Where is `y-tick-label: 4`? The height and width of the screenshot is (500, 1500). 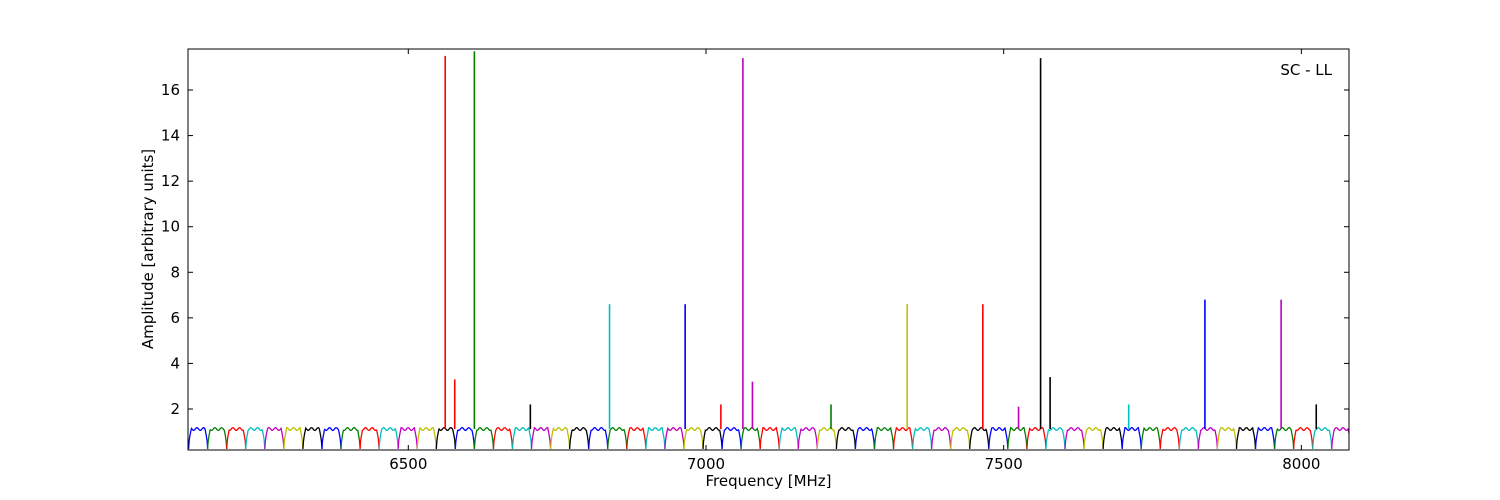 y-tick-label: 4 is located at coordinates (175, 363).